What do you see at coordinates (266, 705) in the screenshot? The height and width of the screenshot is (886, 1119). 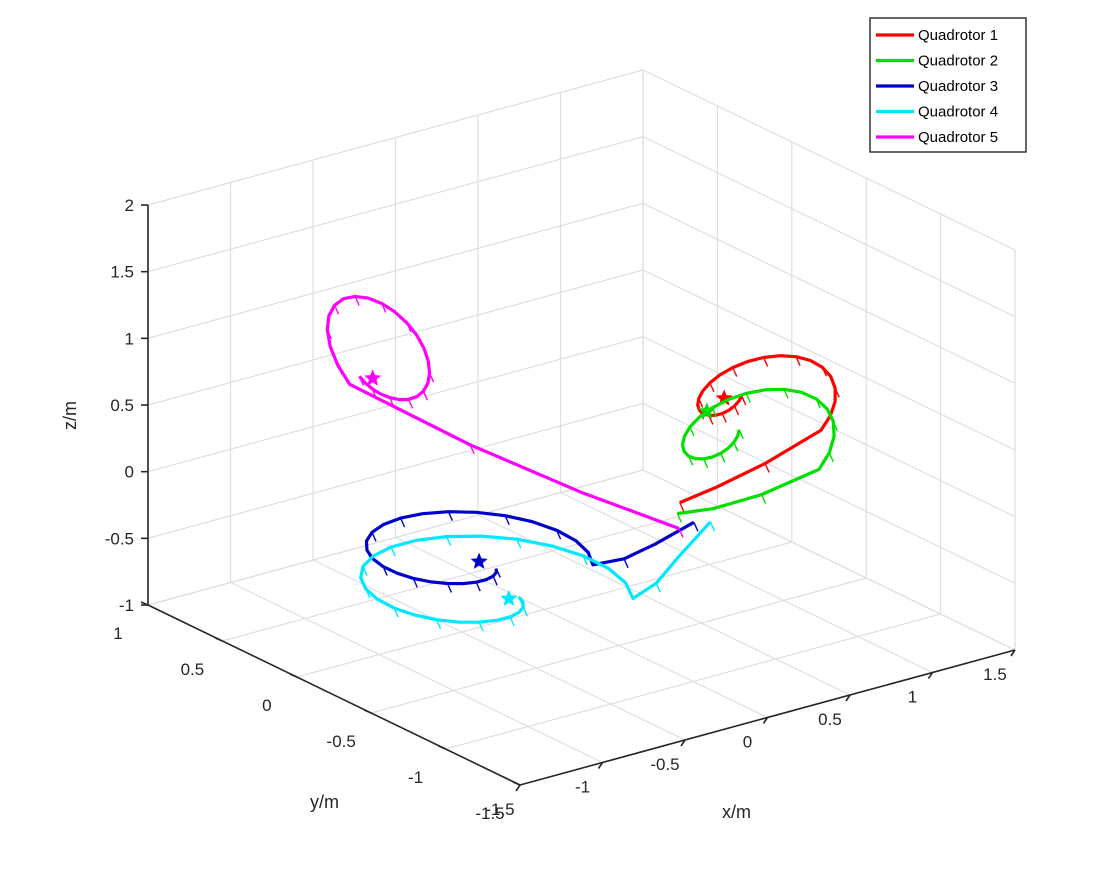 I see `y-tick-label: 0` at bounding box center [266, 705].